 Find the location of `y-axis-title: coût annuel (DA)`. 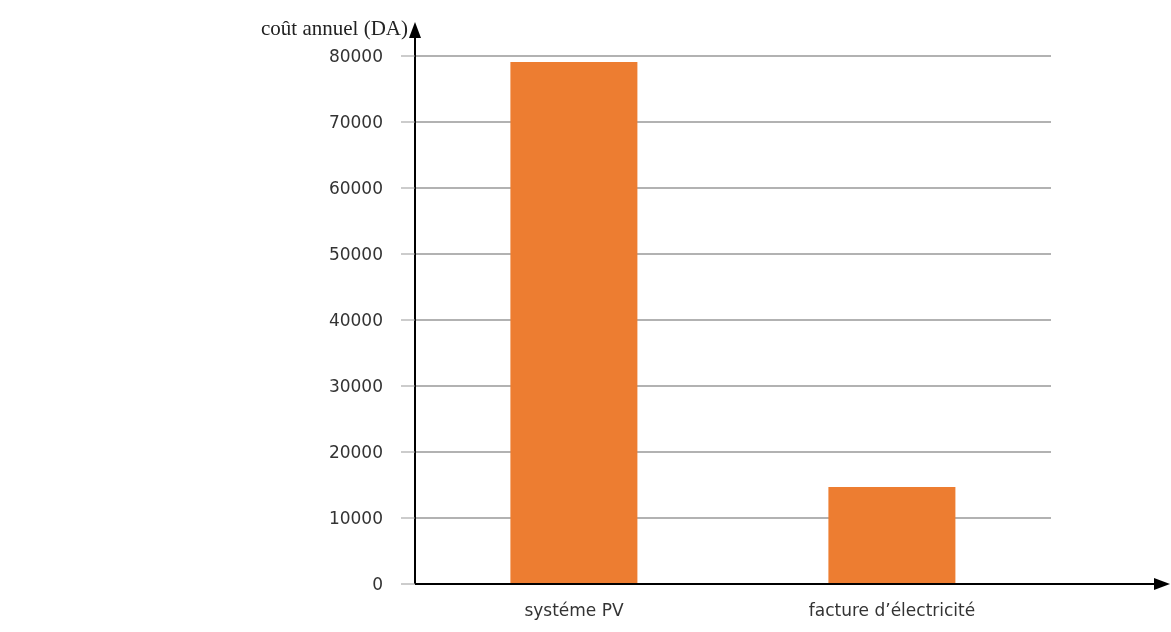

y-axis-title: coût annuel (DA) is located at coordinates (334, 28).